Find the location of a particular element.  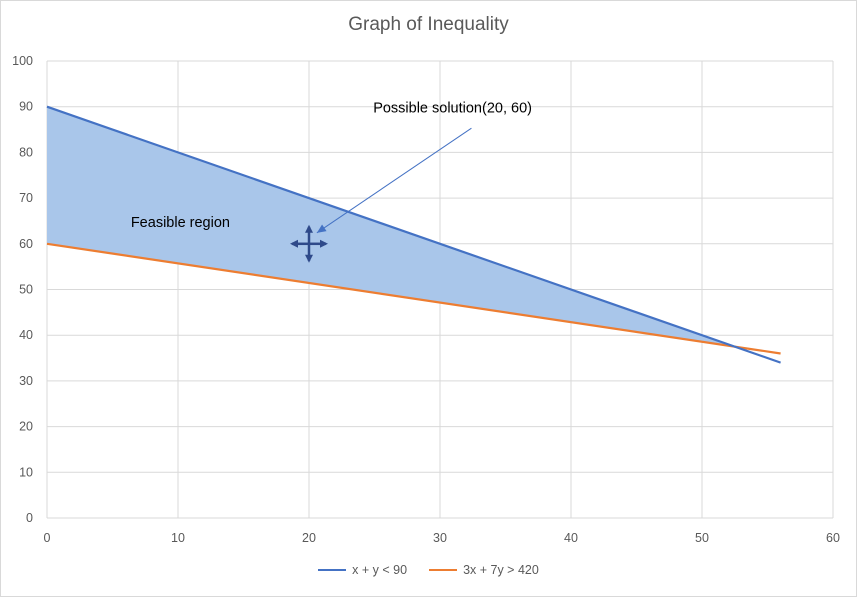

x-tick-label-0: 0 is located at coordinates (47, 538).